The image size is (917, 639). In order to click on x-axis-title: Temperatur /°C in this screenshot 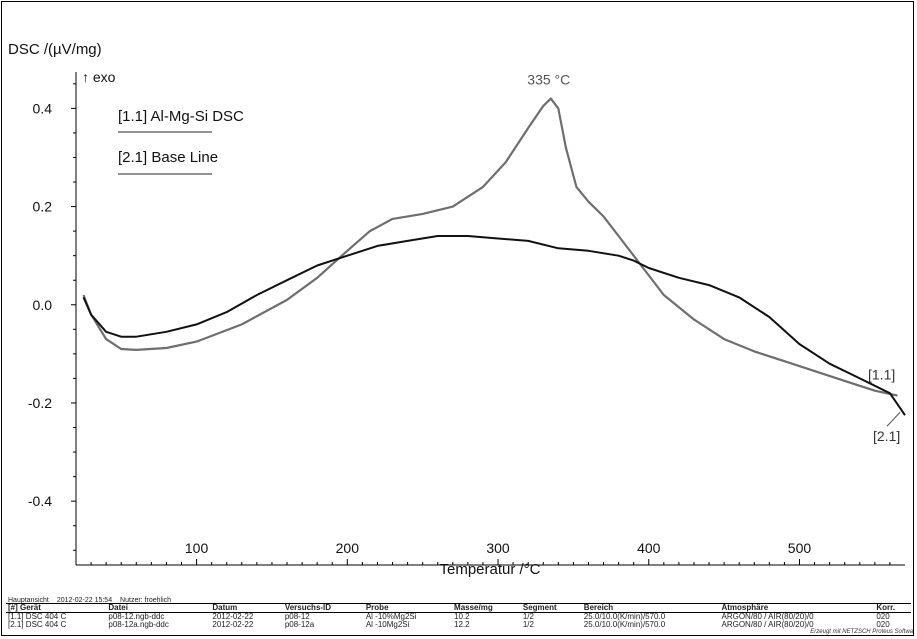, I will do `click(489, 569)`.